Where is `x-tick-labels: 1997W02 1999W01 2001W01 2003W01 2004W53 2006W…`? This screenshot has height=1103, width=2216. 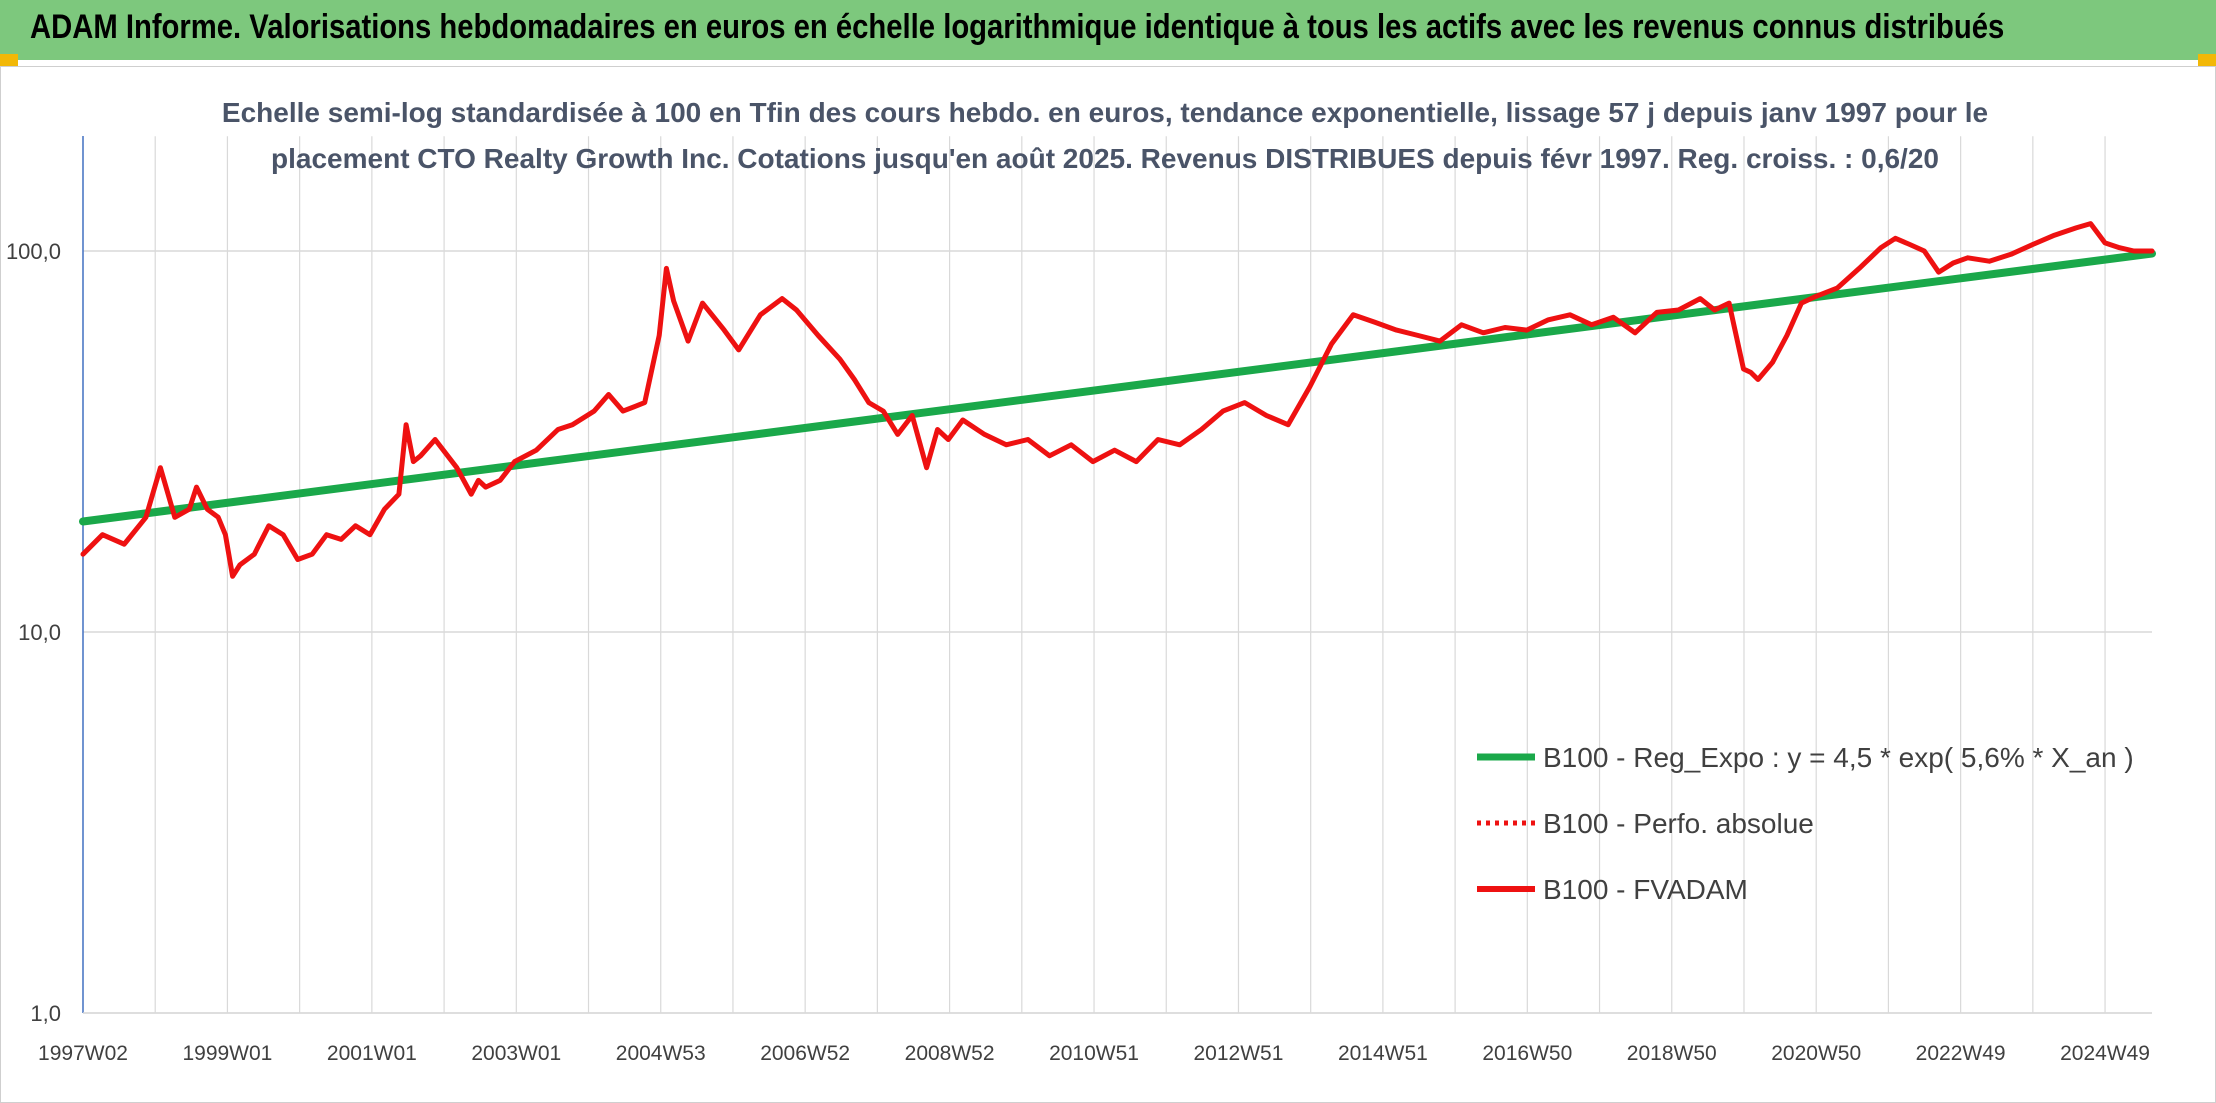
x-tick-labels: 1997W02 1999W01 2001W01 2003W01 2004W53 2006W… is located at coordinates (1094, 1053).